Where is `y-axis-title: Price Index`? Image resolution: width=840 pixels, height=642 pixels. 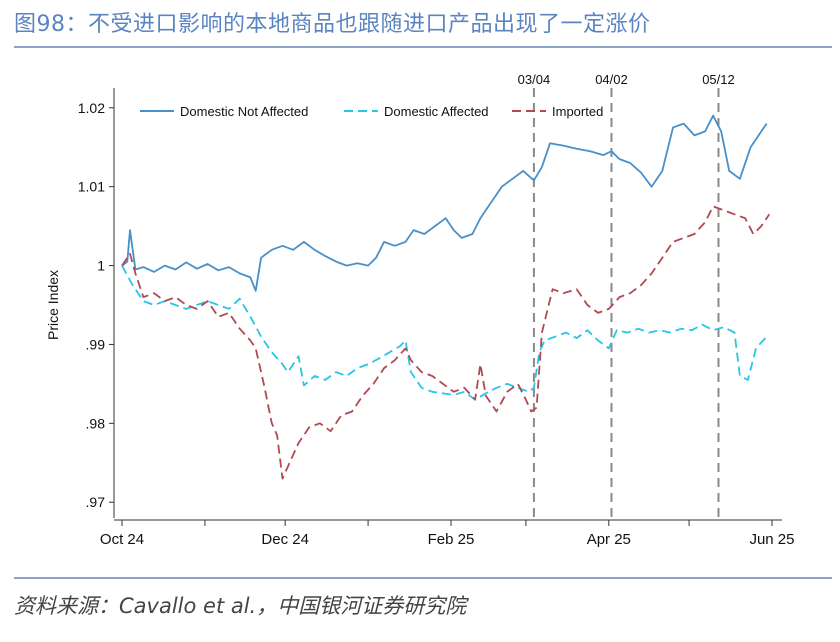
y-axis-title: Price Index is located at coordinates (53, 305).